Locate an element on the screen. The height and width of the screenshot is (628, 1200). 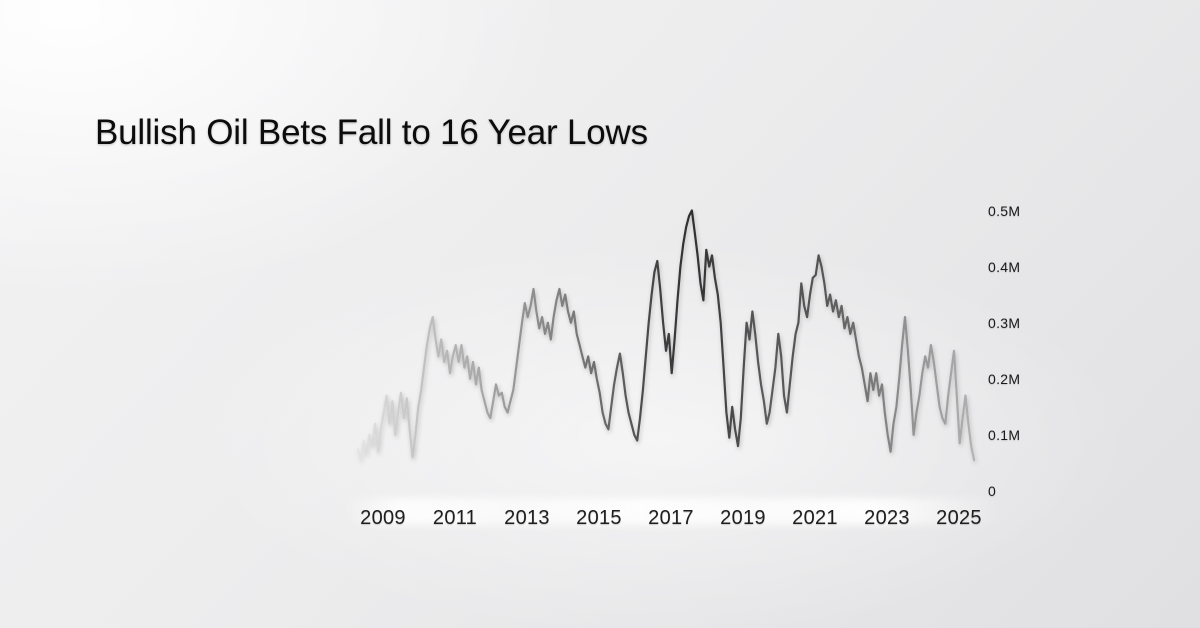
y-tick-label: 0 is located at coordinates (992, 491).